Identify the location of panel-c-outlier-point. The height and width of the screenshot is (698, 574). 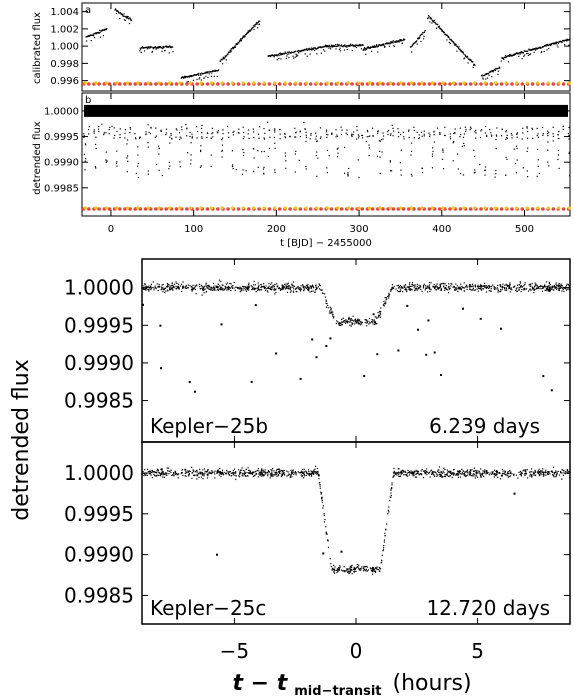
(312, 339).